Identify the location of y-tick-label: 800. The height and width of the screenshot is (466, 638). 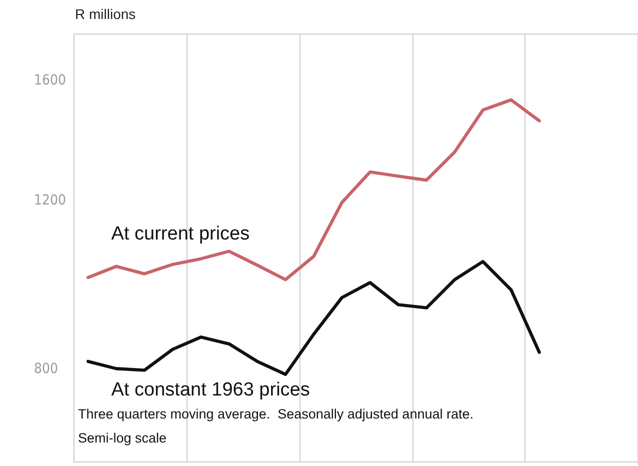
(46, 369).